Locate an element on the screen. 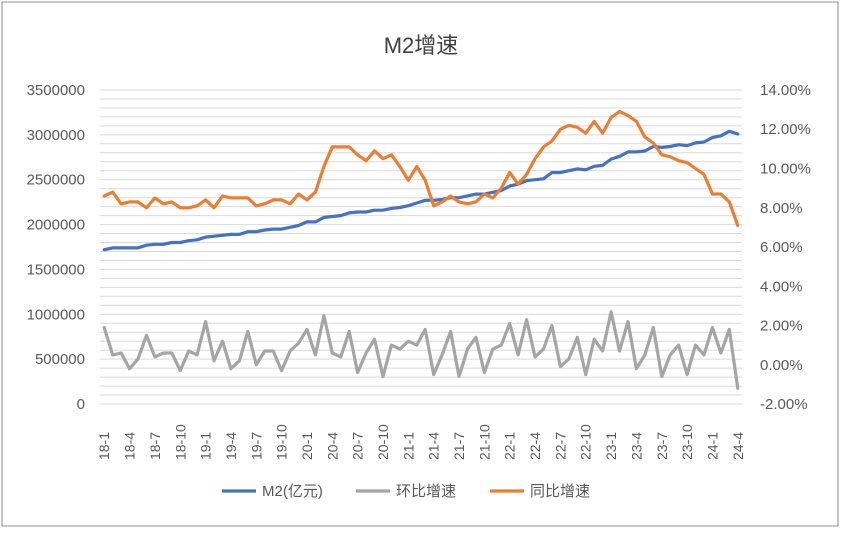  left-tick-label: 2000000 is located at coordinates (56, 225).